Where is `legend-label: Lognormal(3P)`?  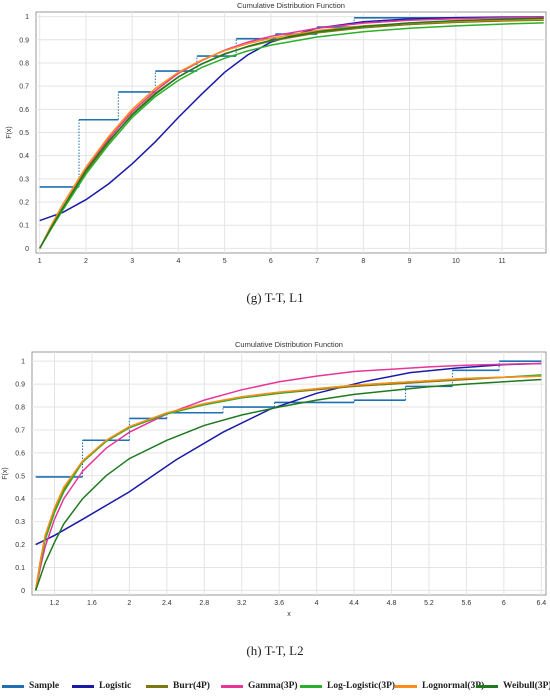
legend-label: Lognormal(3P) is located at coordinates (453, 686).